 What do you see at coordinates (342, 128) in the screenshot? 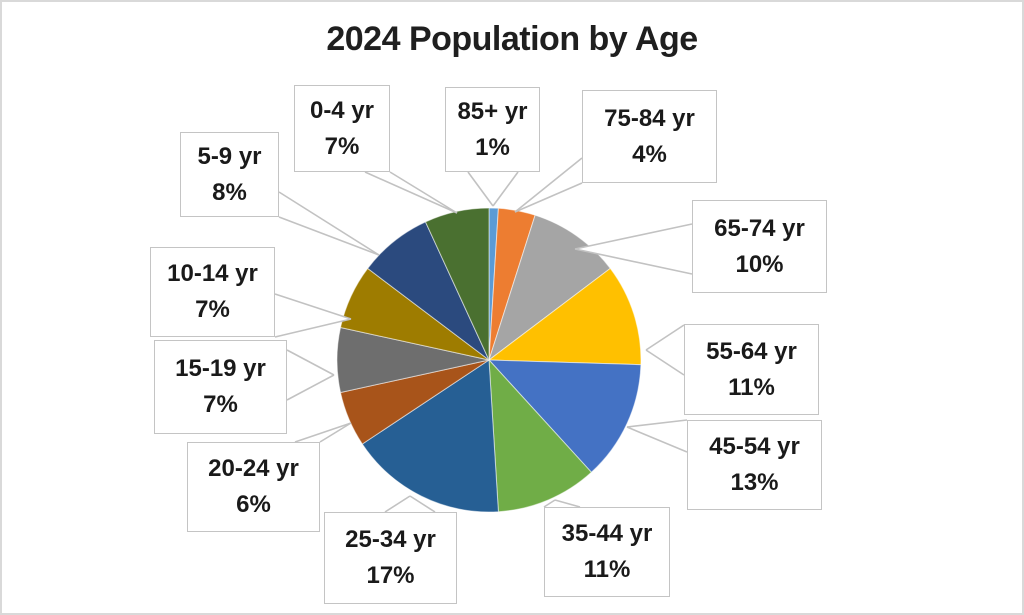
I see `data-label-callout: 0-4 yr 7%` at bounding box center [342, 128].